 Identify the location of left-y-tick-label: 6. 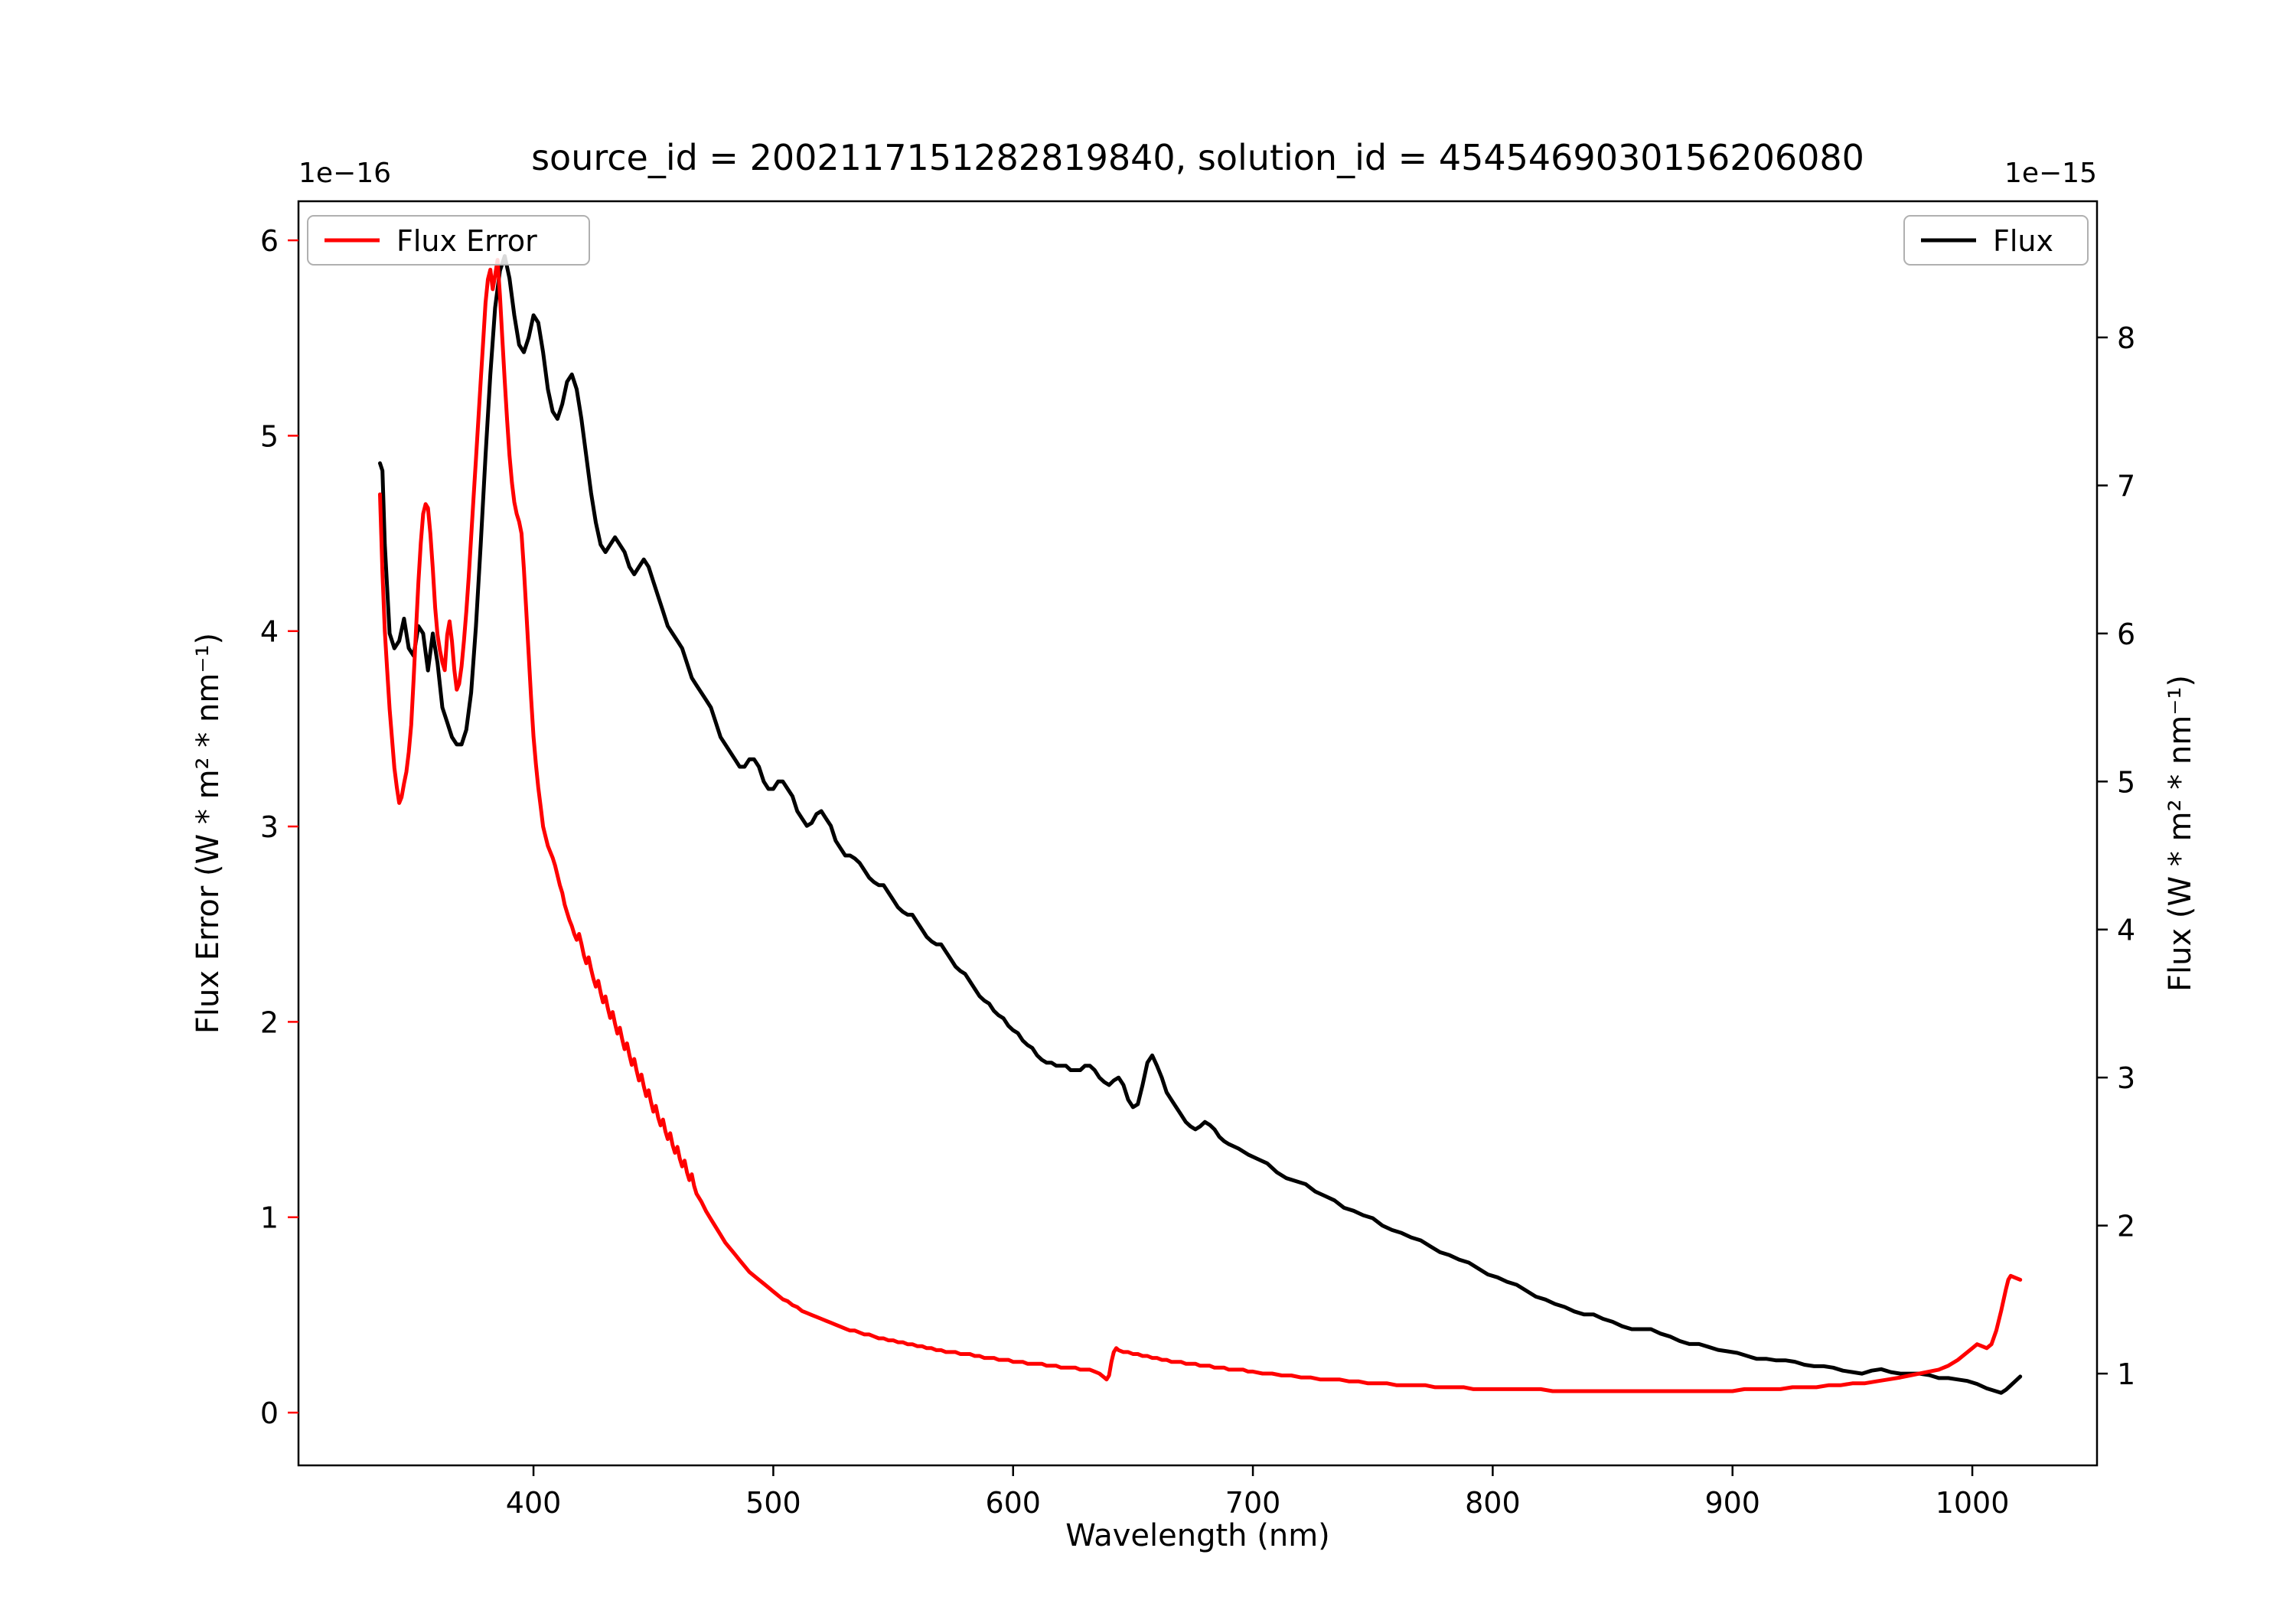
(269, 241).